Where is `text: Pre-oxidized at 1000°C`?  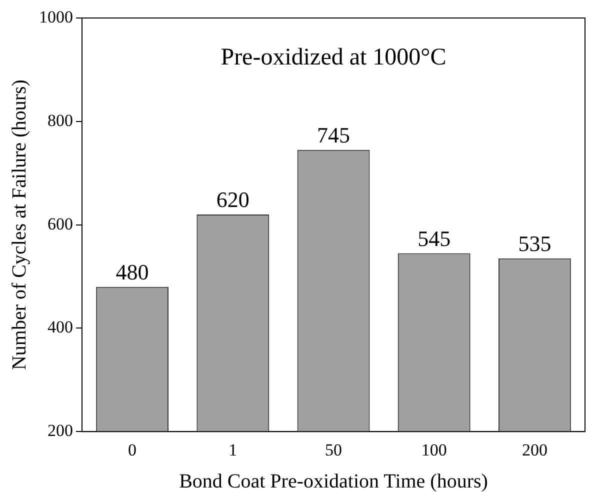
text: Pre-oxidized at 1000°C is located at coordinates (333, 57).